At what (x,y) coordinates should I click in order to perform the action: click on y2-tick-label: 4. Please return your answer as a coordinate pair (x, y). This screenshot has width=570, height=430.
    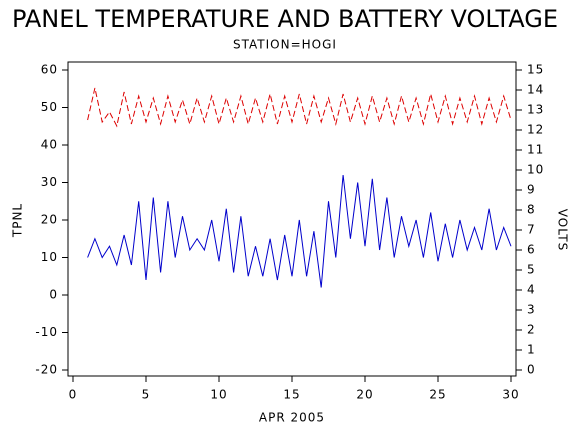
    Looking at the image, I should click on (531, 290).